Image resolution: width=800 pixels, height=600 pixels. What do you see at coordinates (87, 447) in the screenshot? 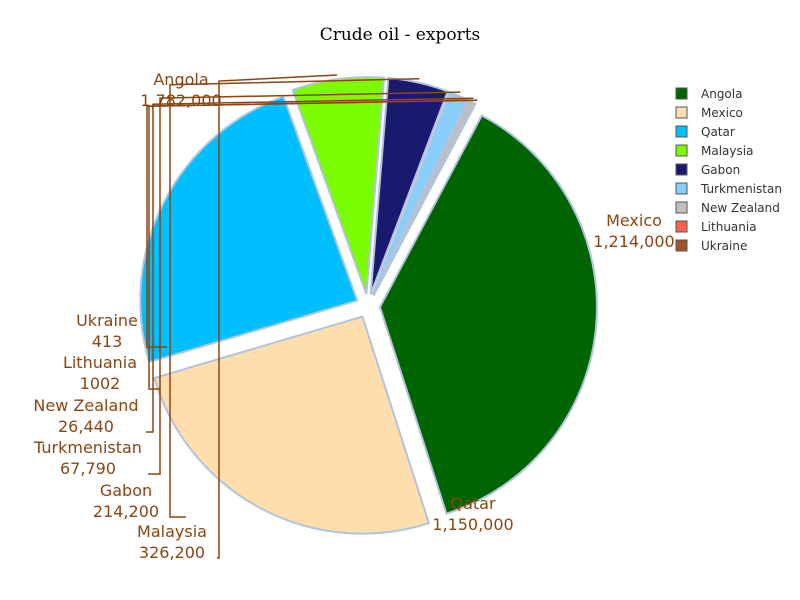
I see `slice-label-turkmenistan: Turkmenistan` at bounding box center [87, 447].